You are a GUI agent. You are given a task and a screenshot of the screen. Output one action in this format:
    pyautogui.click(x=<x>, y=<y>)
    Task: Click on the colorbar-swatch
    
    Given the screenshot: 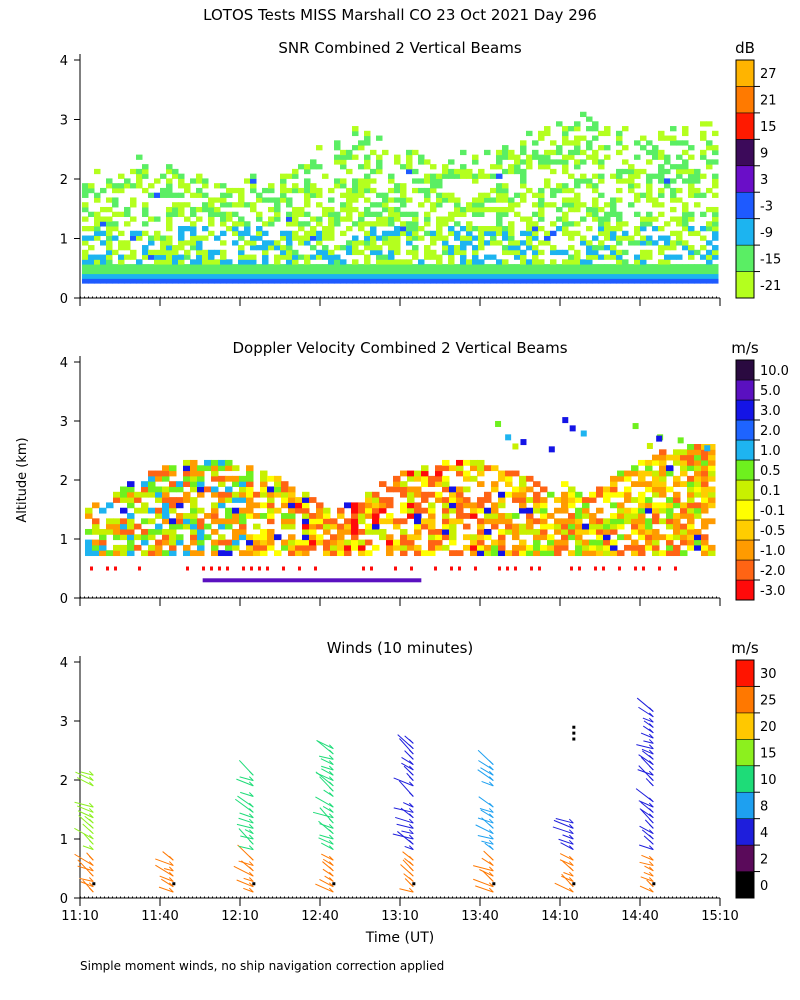 What is the action you would take?
    pyautogui.click(x=745, y=73)
    